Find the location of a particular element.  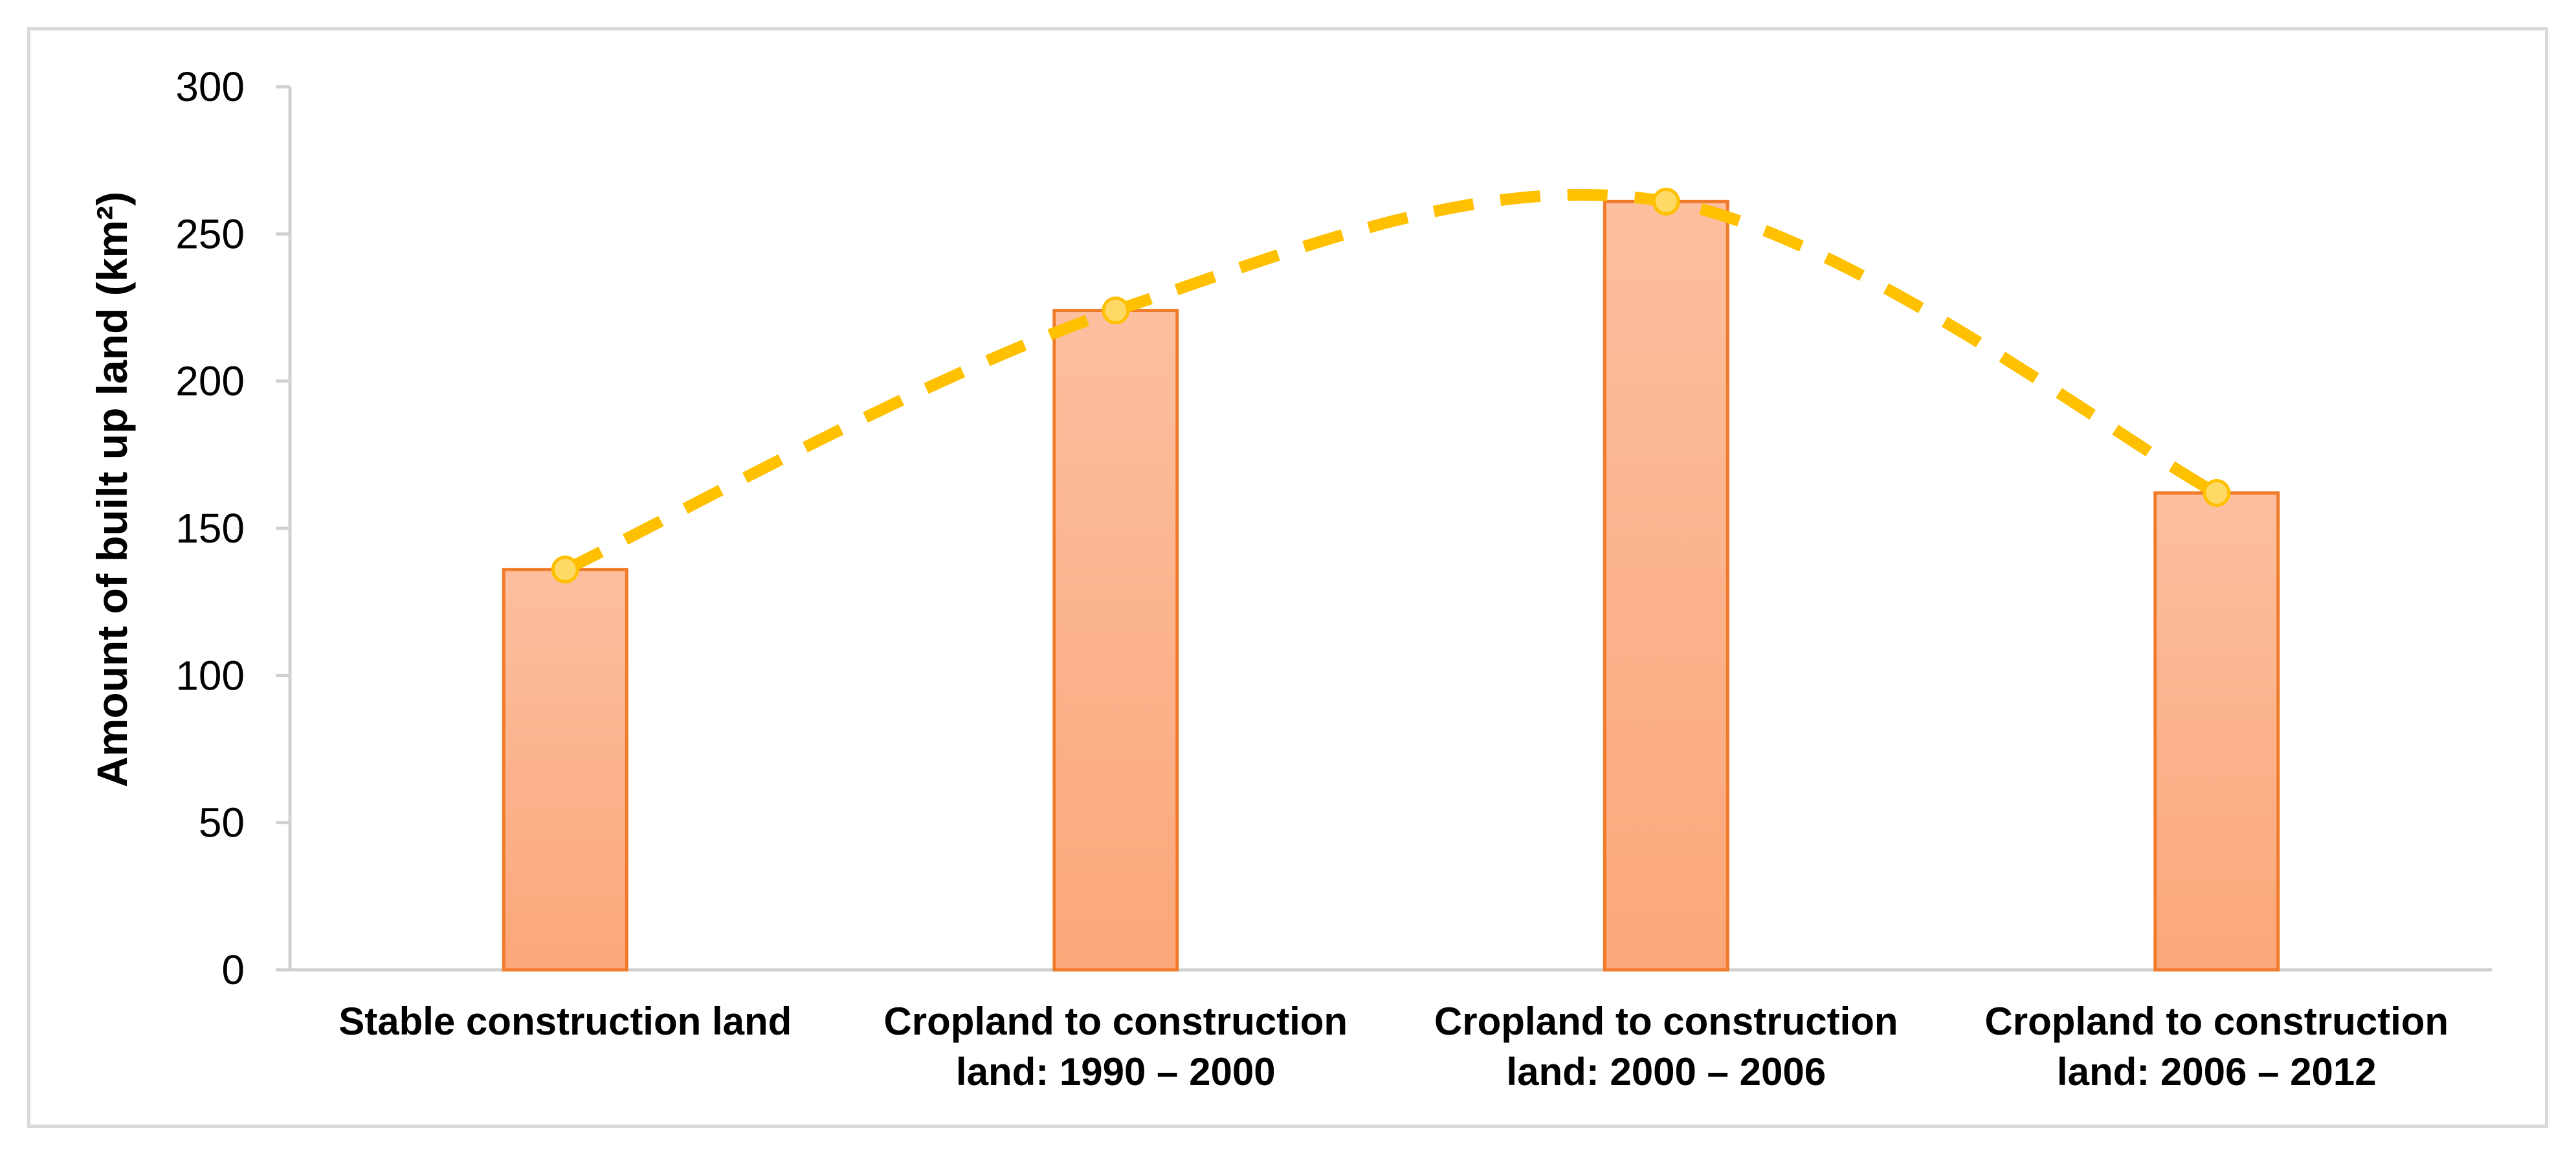

y-tick-label: 0 is located at coordinates (233, 970).